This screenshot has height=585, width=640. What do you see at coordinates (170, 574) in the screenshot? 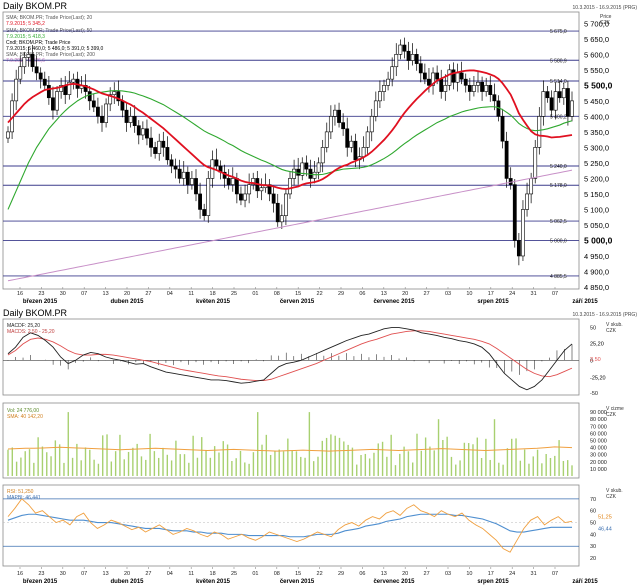
I see `rsi-x-day: 04` at bounding box center [170, 574].